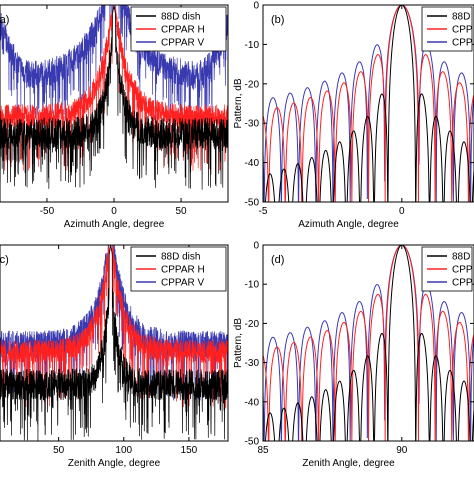 The image size is (474, 479). Describe the element at coordinates (277, 20) in the screenshot. I see `panel-label: (b)` at that location.